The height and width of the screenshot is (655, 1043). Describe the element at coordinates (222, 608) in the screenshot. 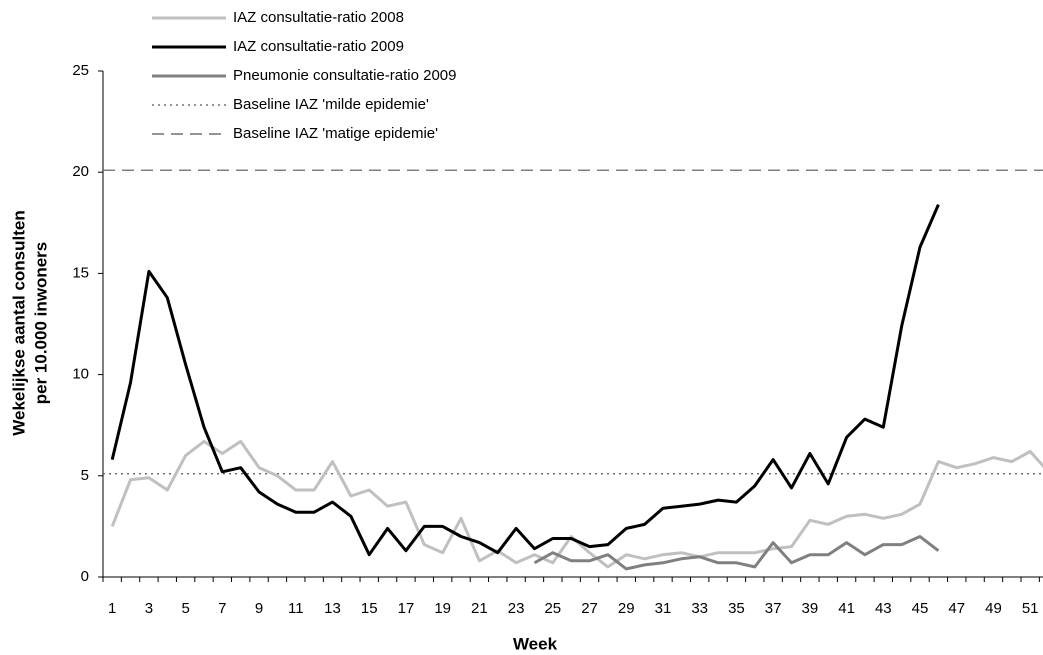

I see `x-tick-label: 7` at that location.